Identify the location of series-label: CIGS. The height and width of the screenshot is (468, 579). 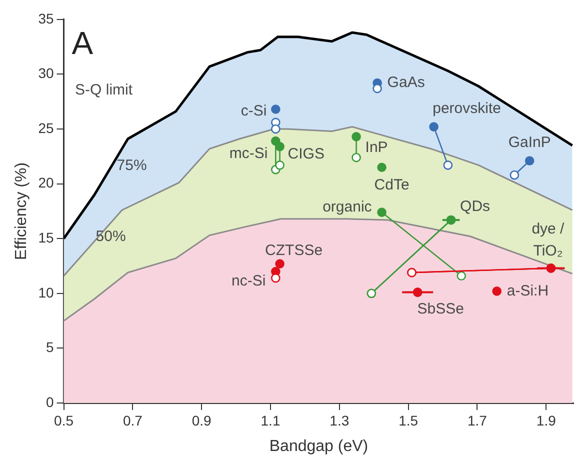
(306, 154).